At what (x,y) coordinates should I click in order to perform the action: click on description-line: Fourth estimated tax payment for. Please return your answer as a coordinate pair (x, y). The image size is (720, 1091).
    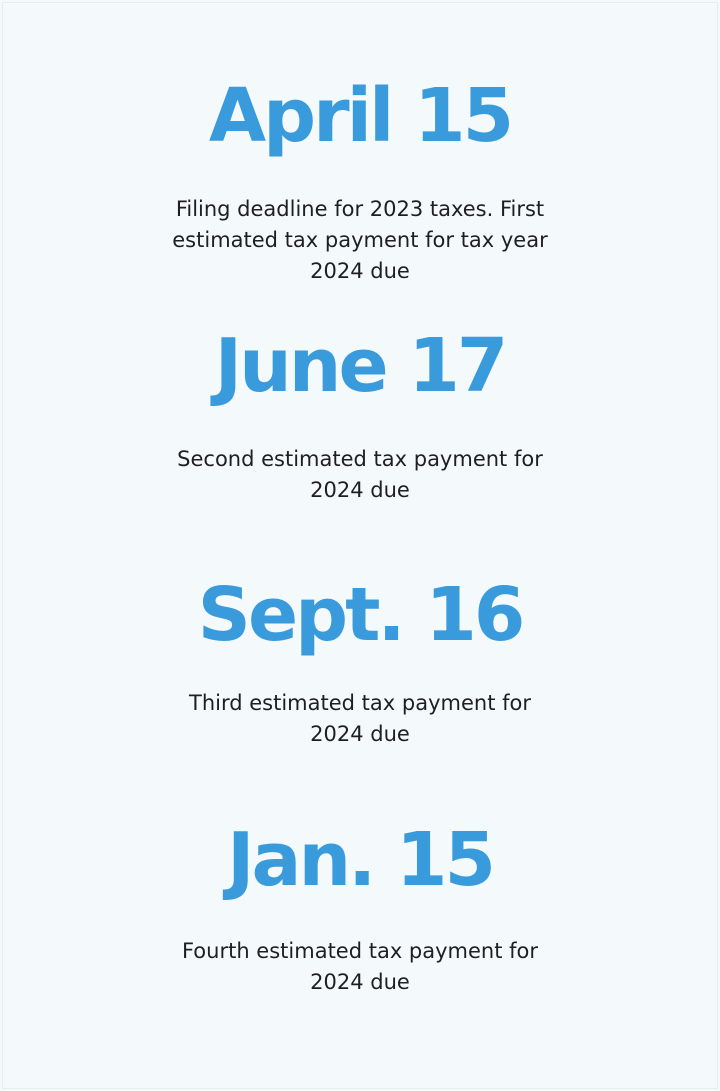
    Looking at the image, I should click on (360, 951).